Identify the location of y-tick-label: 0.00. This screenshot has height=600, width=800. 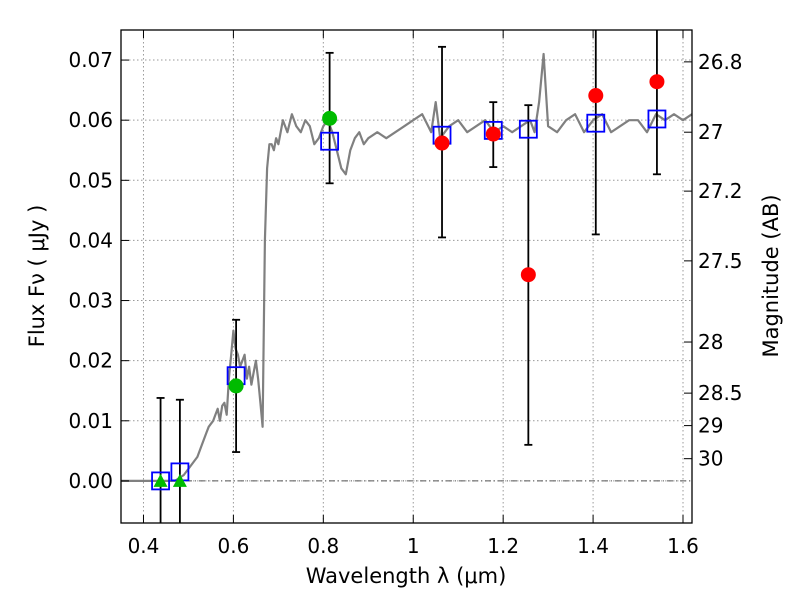
(90, 481).